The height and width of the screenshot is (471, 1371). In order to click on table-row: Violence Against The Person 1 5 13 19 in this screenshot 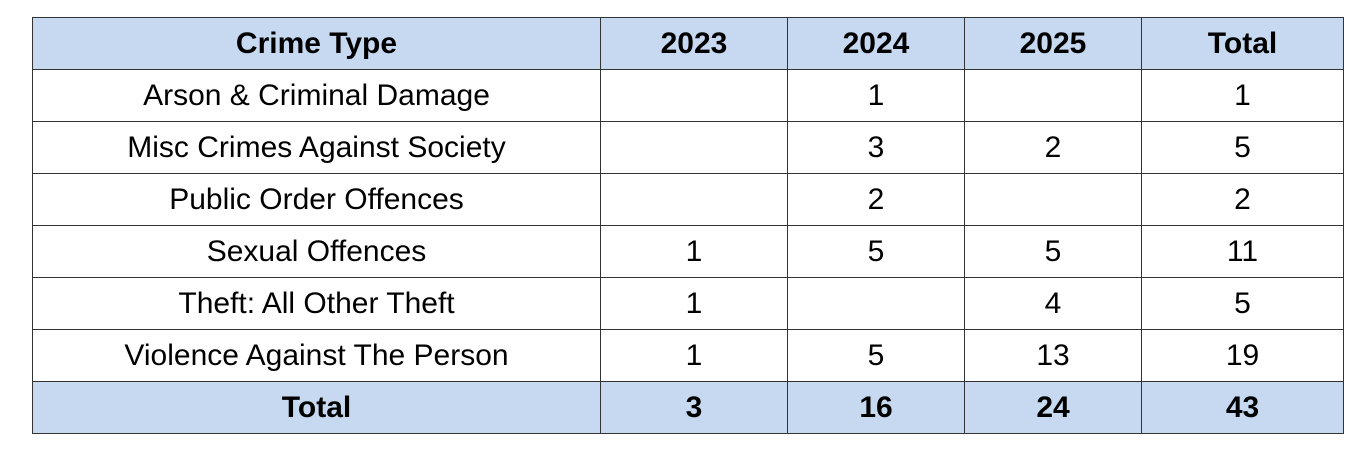, I will do `click(688, 355)`.